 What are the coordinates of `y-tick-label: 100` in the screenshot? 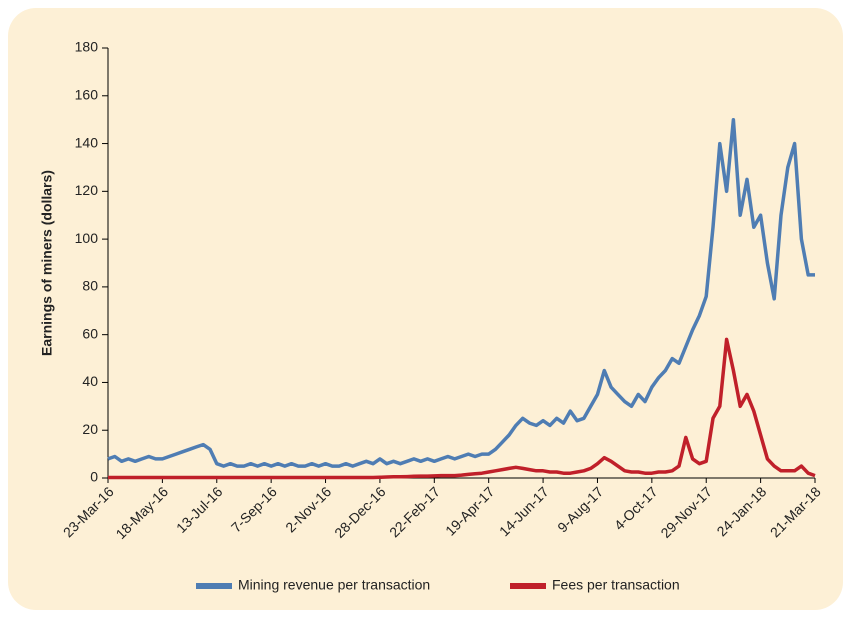 It's located at (87, 238).